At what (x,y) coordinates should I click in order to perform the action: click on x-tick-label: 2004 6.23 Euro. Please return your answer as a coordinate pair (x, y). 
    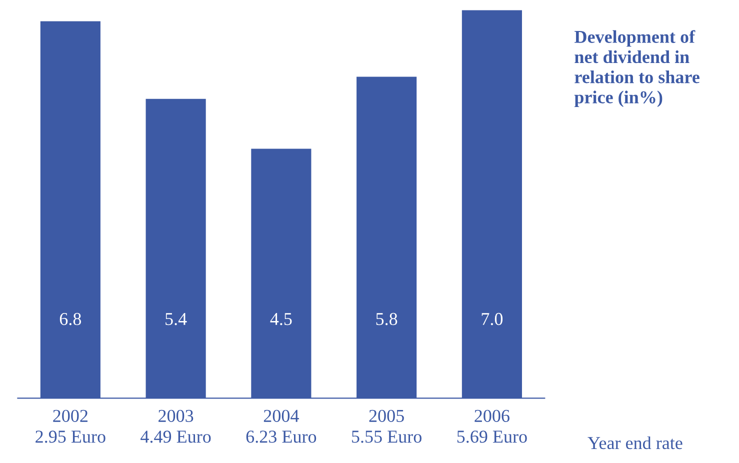
    Looking at the image, I should click on (281, 426).